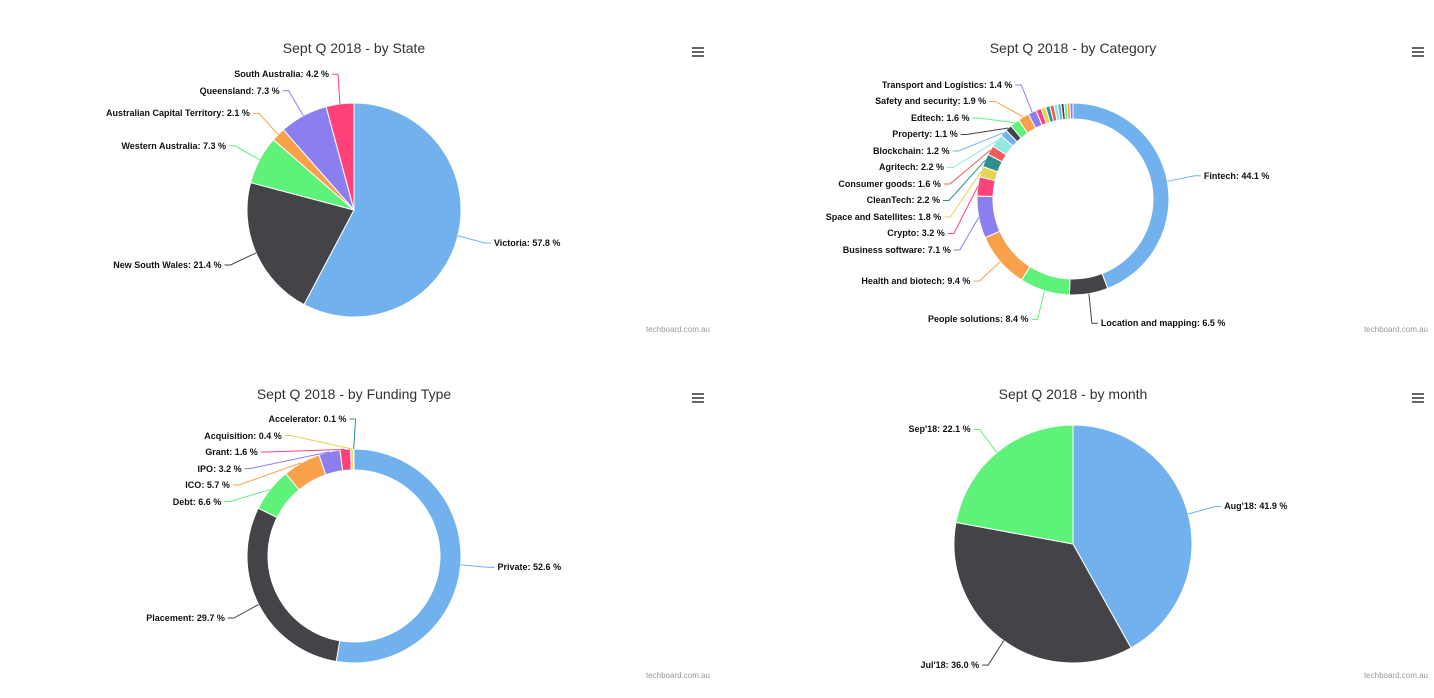 Image resolution: width=1434 pixels, height=698 pixels. I want to click on label-value: 9.4 %, so click(959, 281).